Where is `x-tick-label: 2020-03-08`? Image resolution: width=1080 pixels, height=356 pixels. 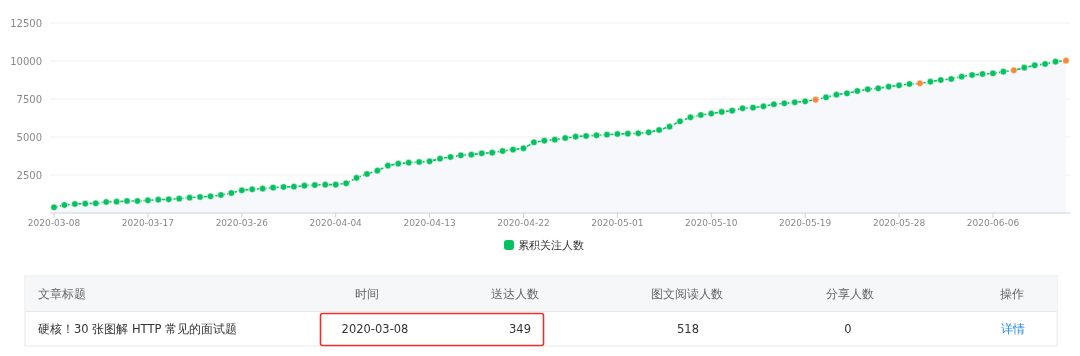 x-tick-label: 2020-03-08 is located at coordinates (54, 223).